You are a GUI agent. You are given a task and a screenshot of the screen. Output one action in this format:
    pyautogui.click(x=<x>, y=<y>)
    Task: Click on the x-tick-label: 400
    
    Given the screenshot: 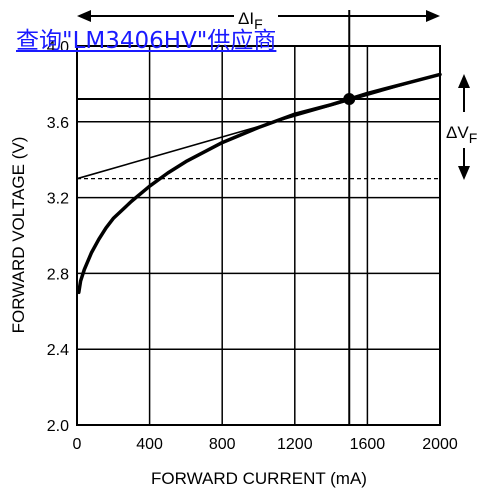 What is the action you would take?
    pyautogui.click(x=149, y=444)
    